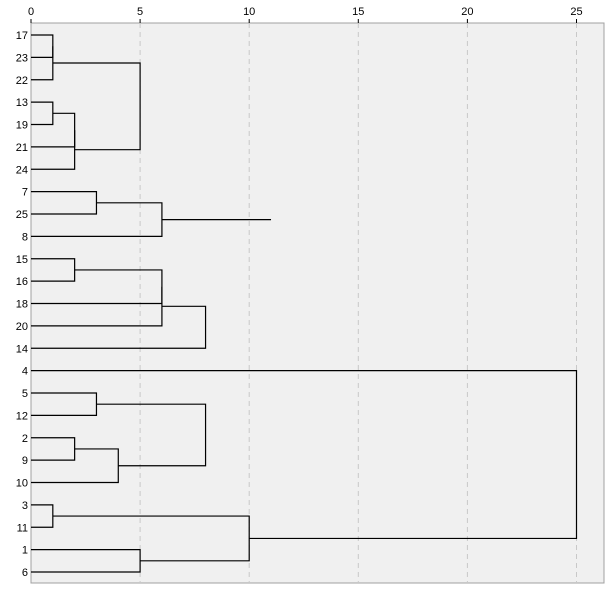  Describe the element at coordinates (22, 327) in the screenshot. I see `leaf-label: 20` at that location.